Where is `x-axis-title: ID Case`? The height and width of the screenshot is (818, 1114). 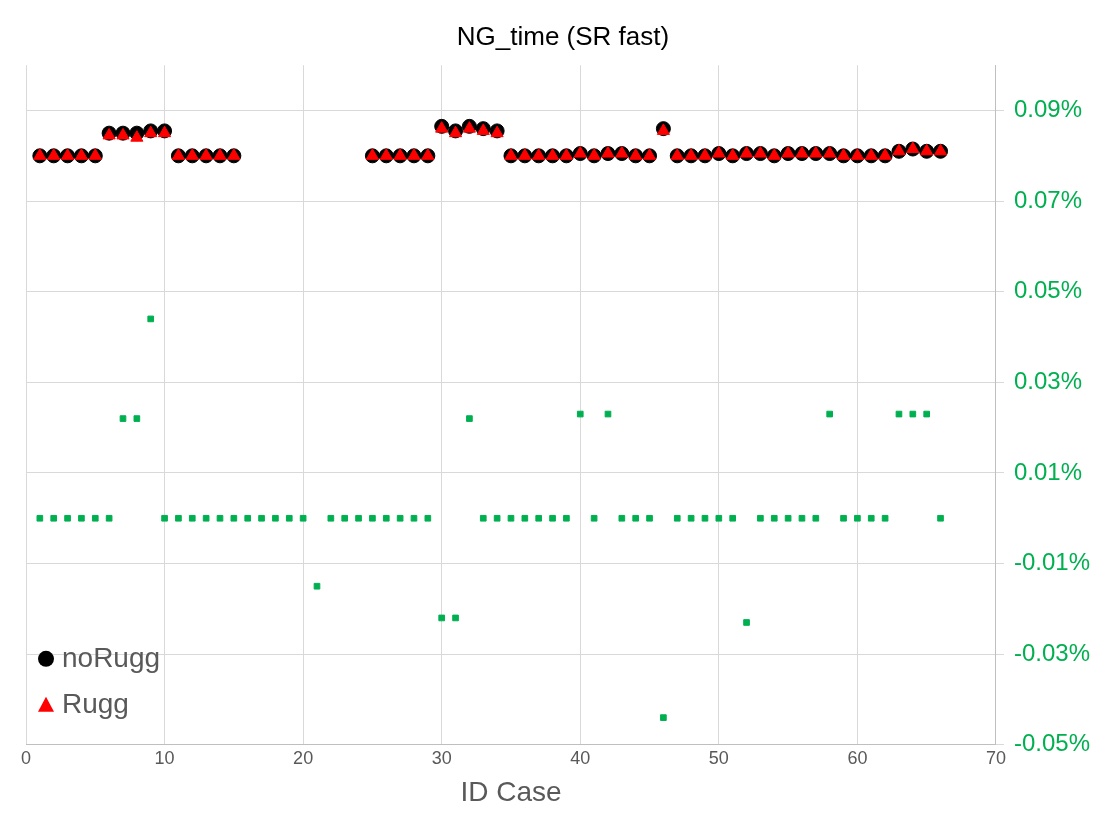
x-axis-title: ID Case is located at coordinates (511, 791).